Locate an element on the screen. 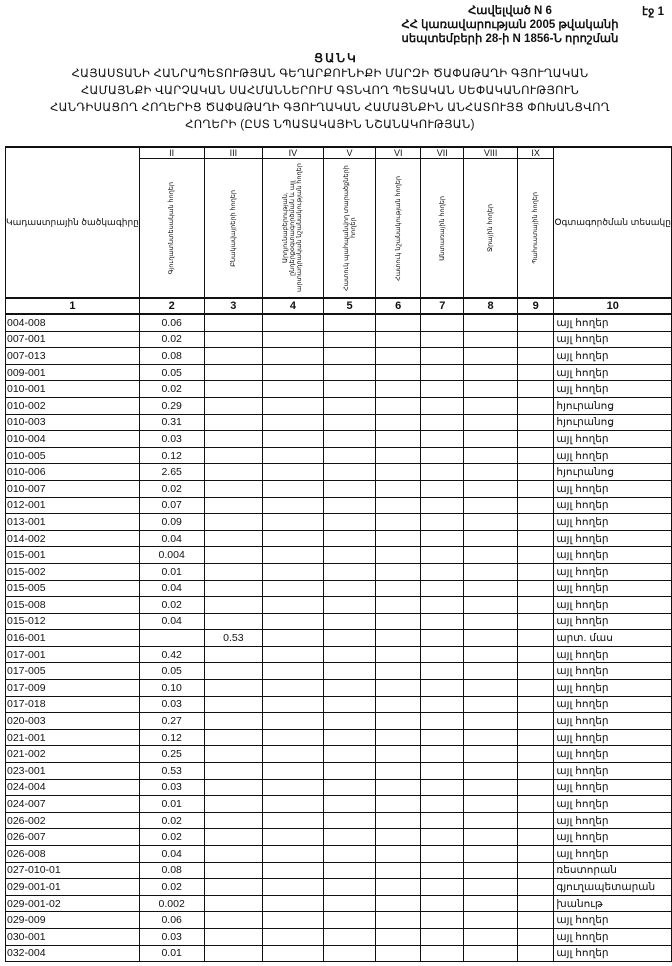  column-number: 10 is located at coordinates (612, 306).